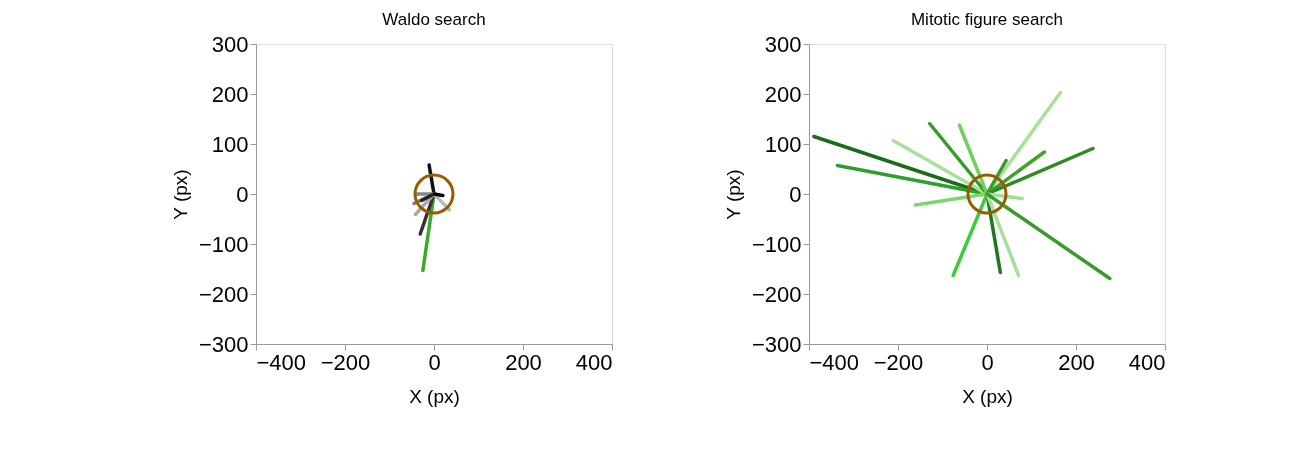 This screenshot has height=467, width=1295. Describe the element at coordinates (987, 19) in the screenshot. I see `chart-title: Mitotic figure search` at that location.